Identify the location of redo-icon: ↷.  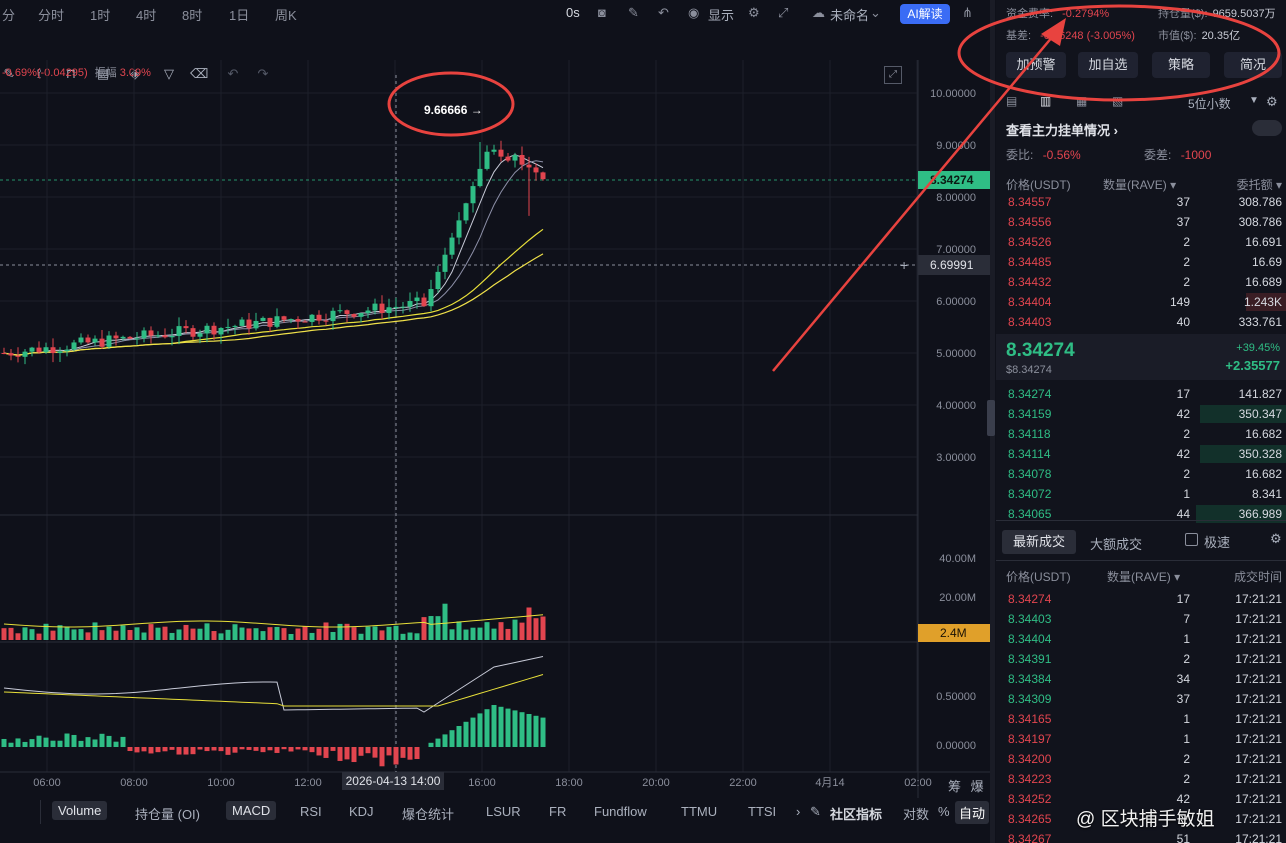
(263, 73).